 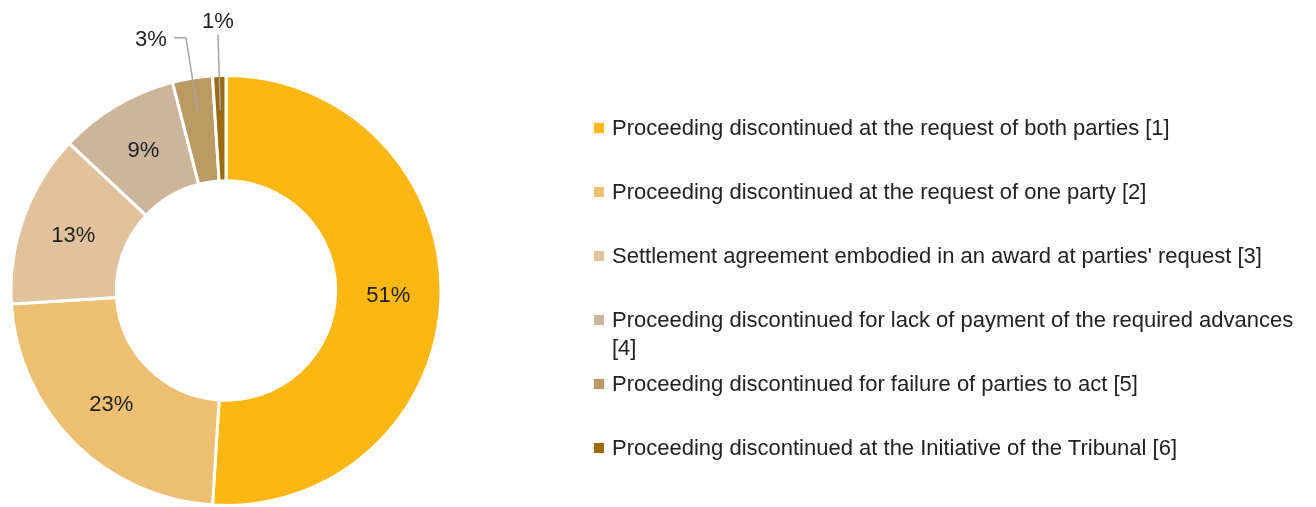 What do you see at coordinates (879, 192) in the screenshot?
I see `legend-label: Proceeding discontinued at the request of one party [2]` at bounding box center [879, 192].